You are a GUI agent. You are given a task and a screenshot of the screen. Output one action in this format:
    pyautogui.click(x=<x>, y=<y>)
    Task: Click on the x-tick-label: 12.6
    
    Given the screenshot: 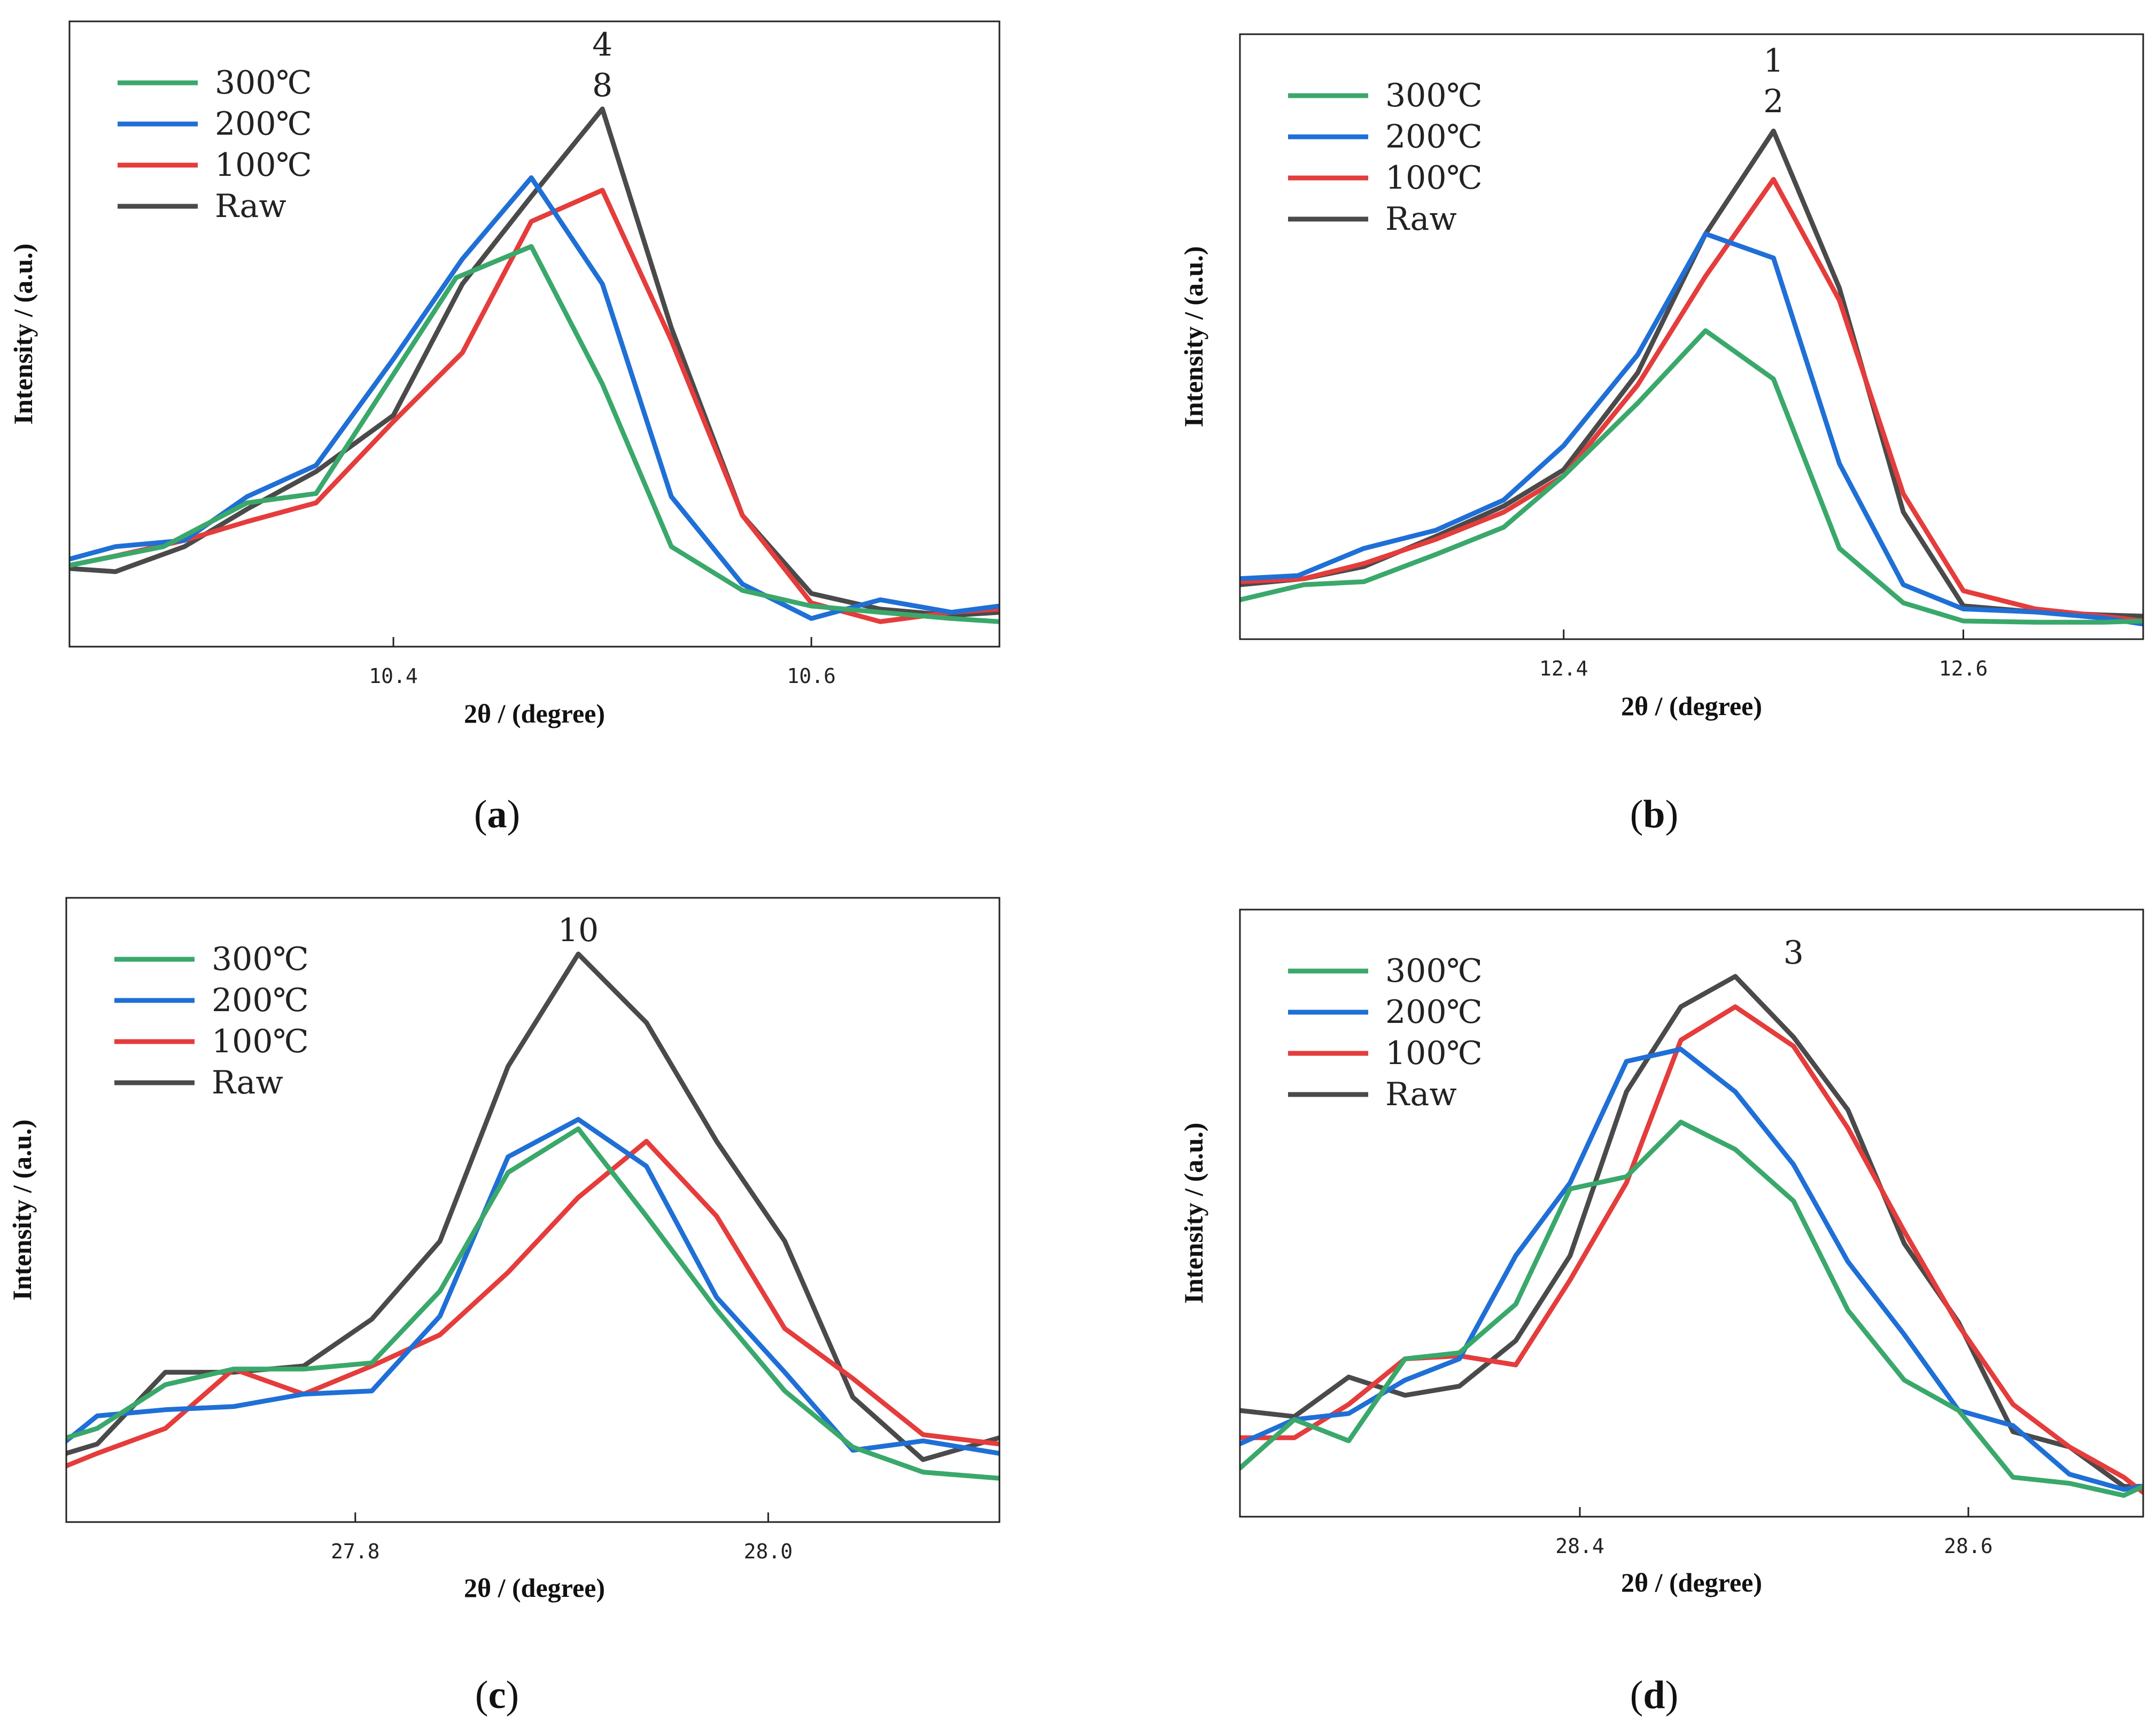 What is the action you would take?
    pyautogui.click(x=1963, y=668)
    